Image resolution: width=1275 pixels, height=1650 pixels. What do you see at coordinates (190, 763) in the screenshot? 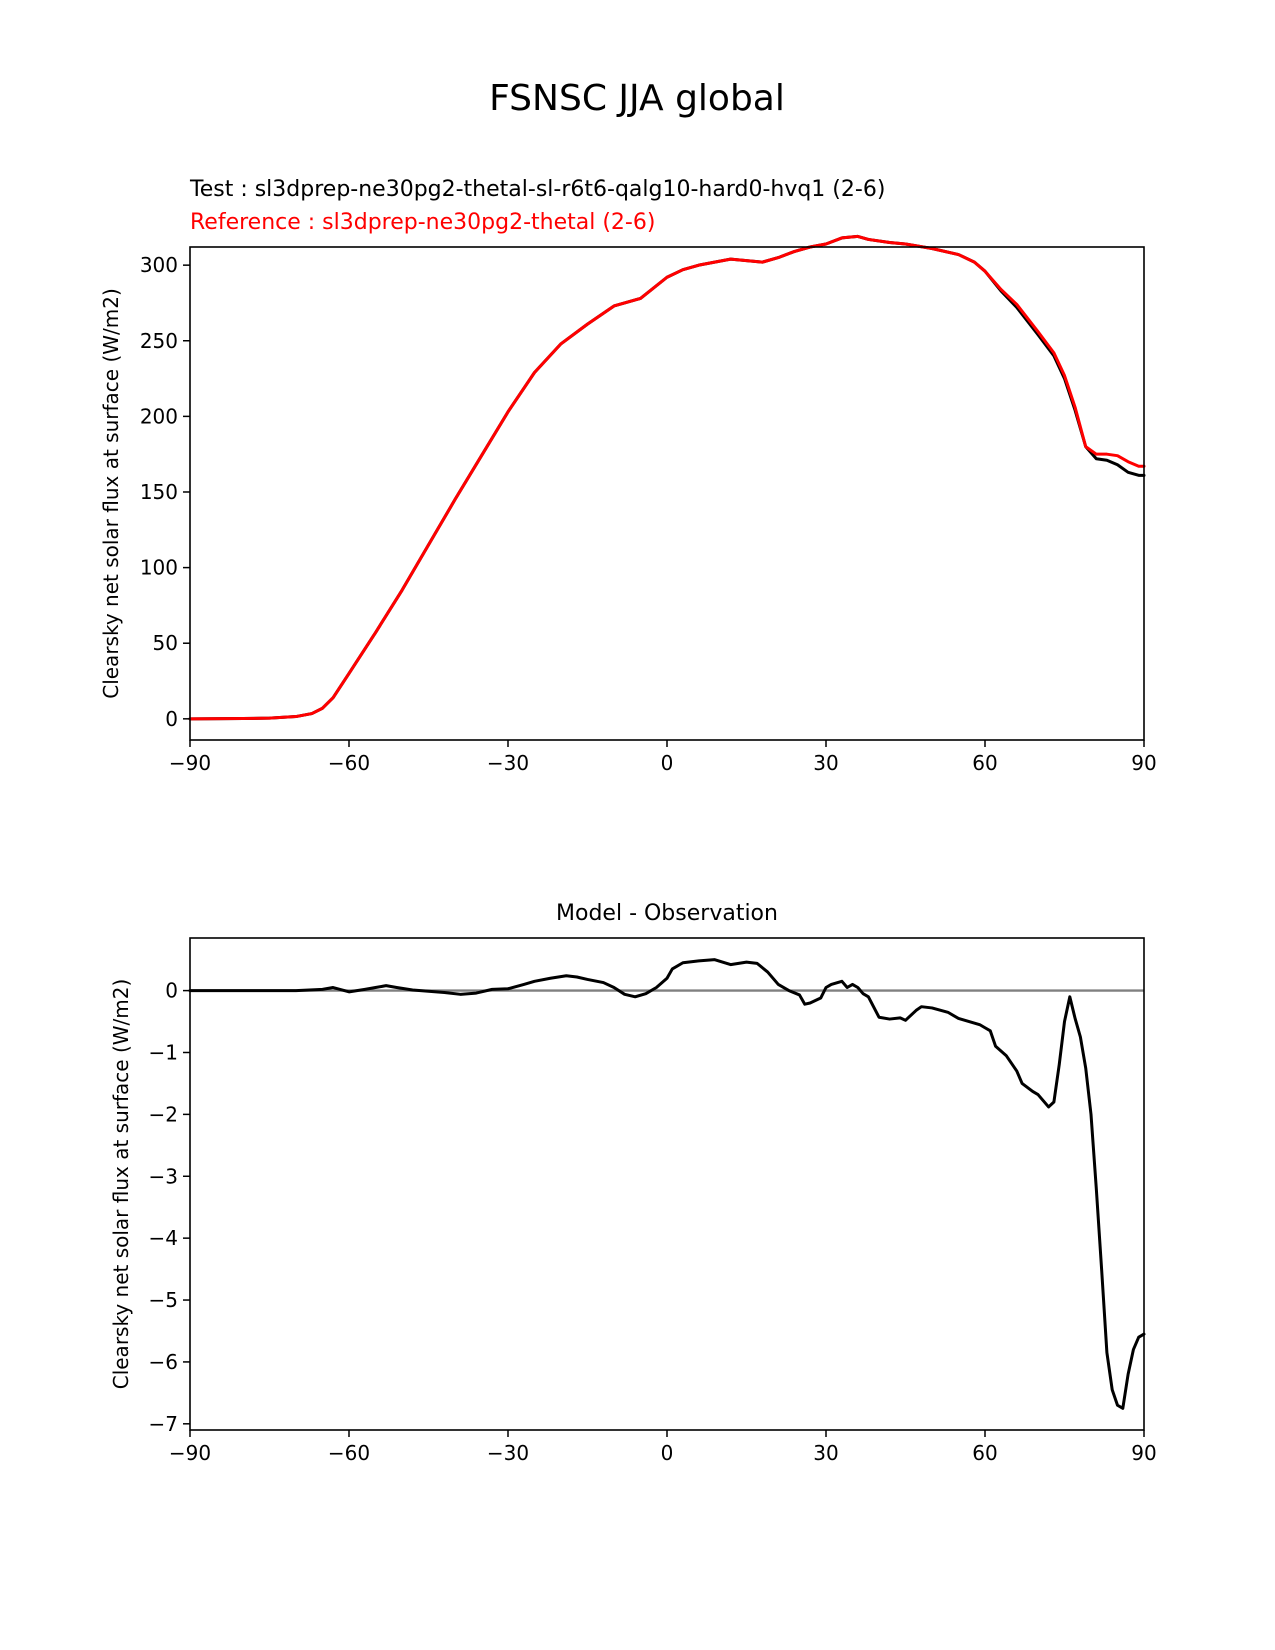
I see `top-x-tick-label: −90` at bounding box center [190, 763].